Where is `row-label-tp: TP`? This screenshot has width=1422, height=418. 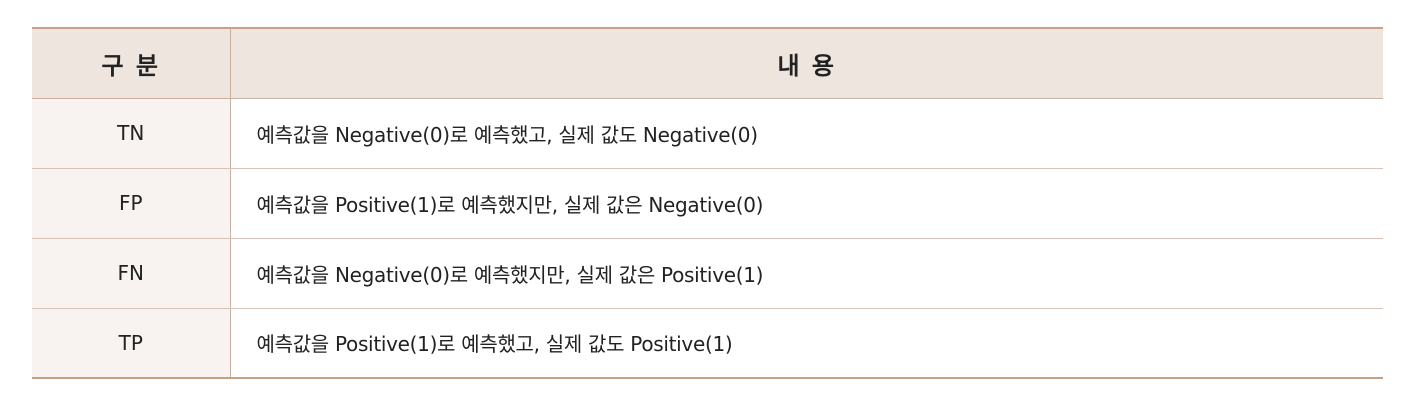 row-label-tp: TP is located at coordinates (131, 343).